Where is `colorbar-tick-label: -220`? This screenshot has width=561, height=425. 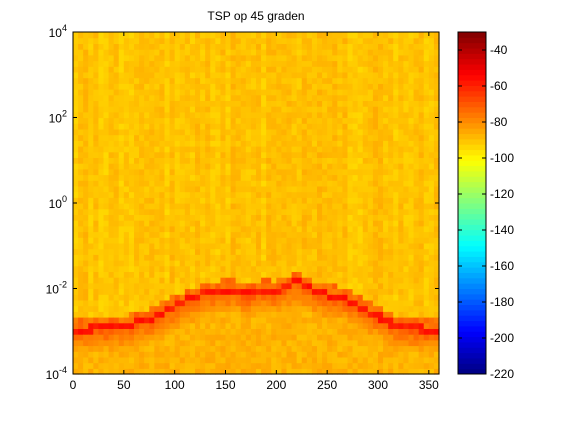
colorbar-tick-label: -220 is located at coordinates (502, 374).